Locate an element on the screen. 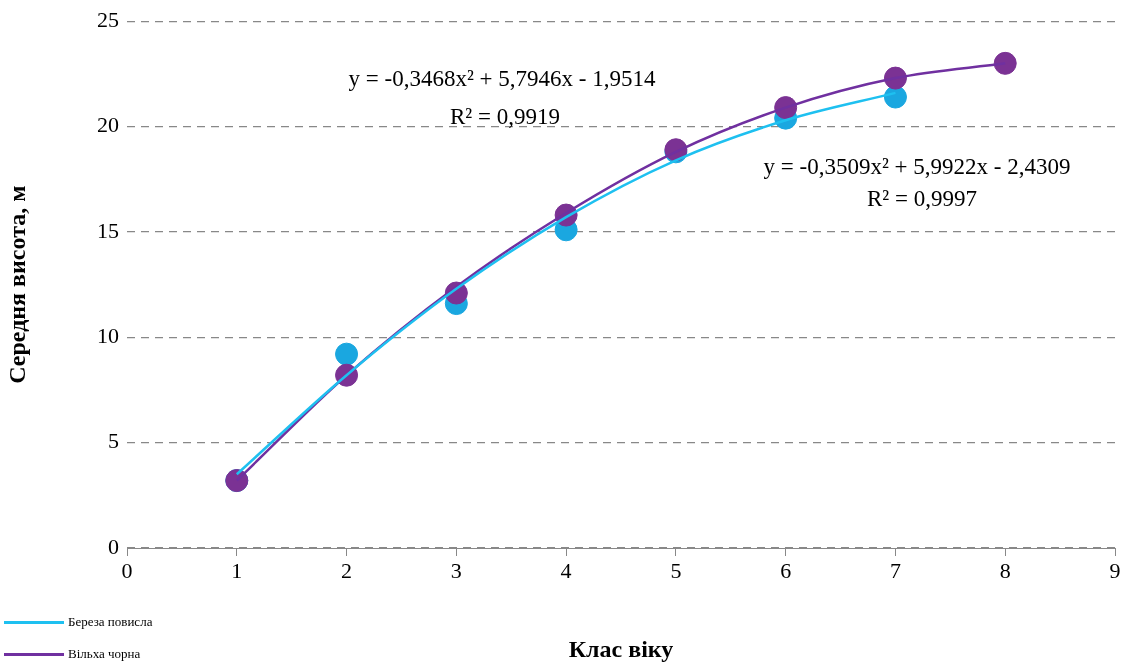 The width and height of the screenshot is (1143, 669). y-tick-label: 0 is located at coordinates (113, 546).